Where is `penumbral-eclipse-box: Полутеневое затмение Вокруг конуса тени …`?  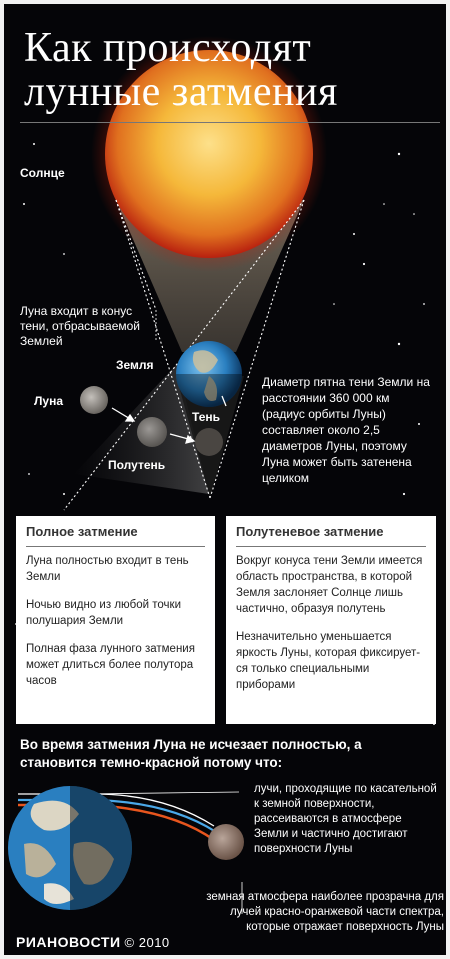 penumbral-eclipse-box: Полутеневое затмение Вокруг конуса тени … is located at coordinates (331, 620).